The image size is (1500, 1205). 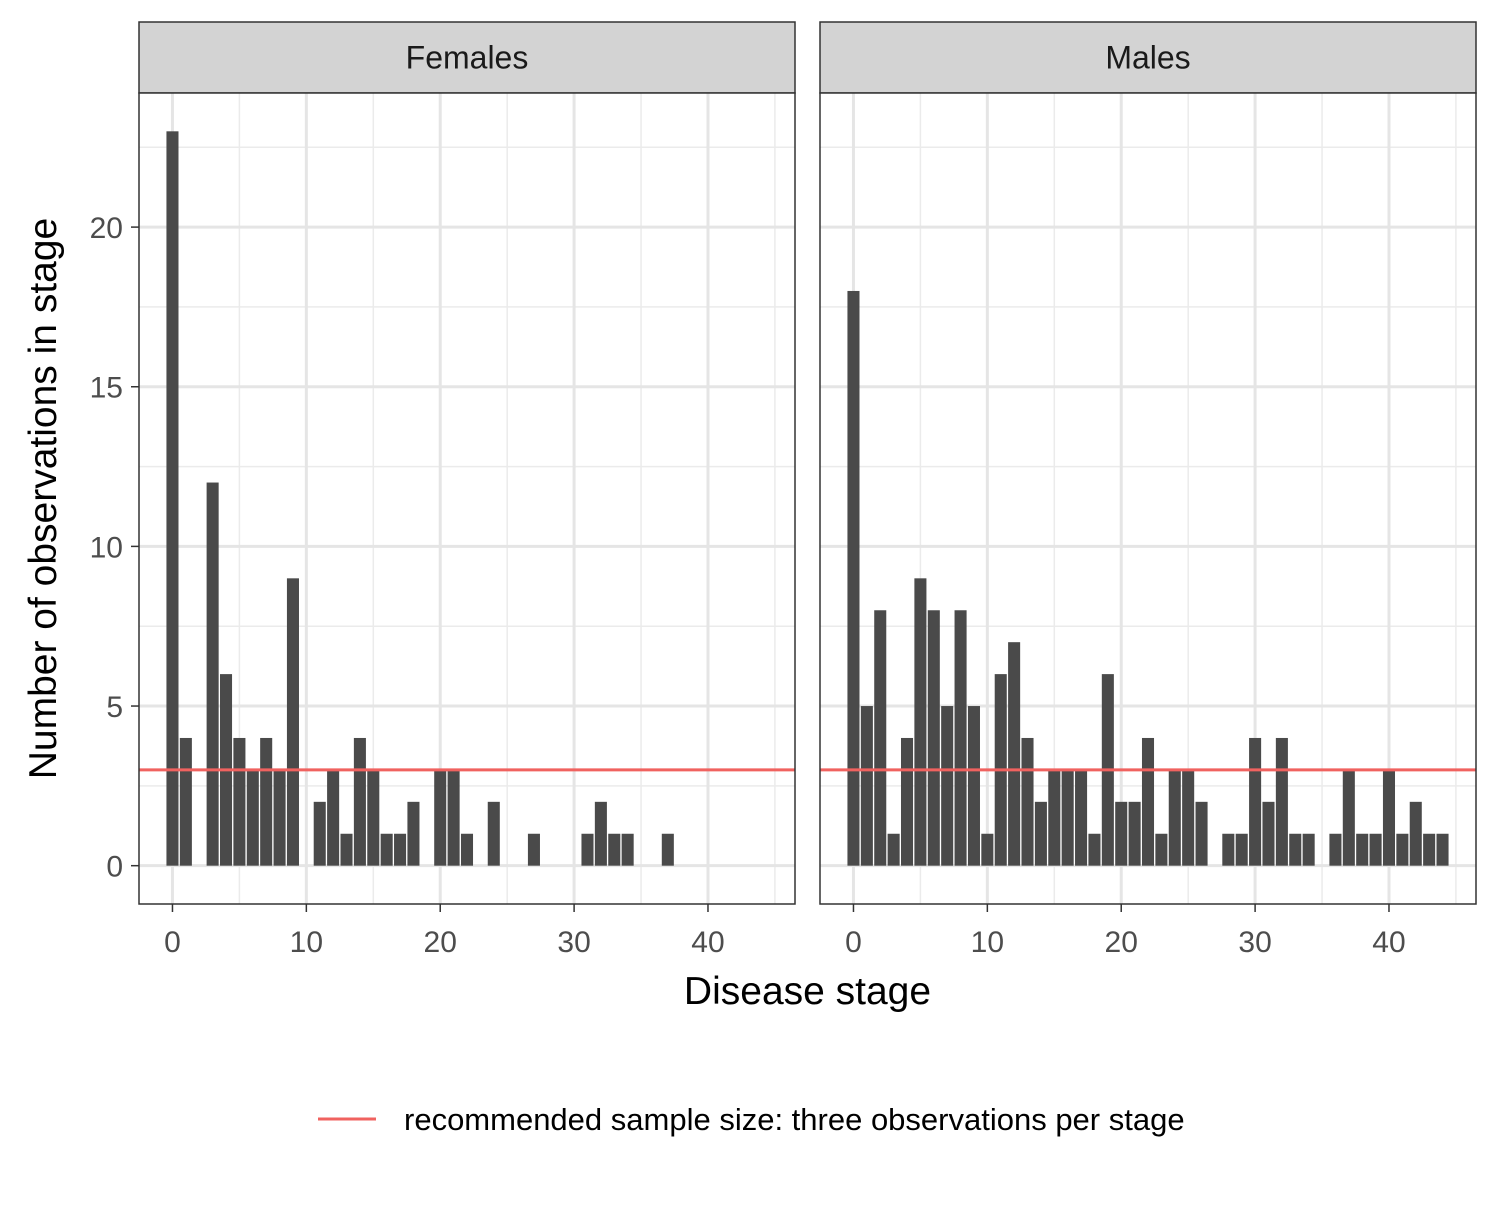 What do you see at coordinates (43, 498) in the screenshot?
I see `y-axis-title: Number of observations in stage` at bounding box center [43, 498].